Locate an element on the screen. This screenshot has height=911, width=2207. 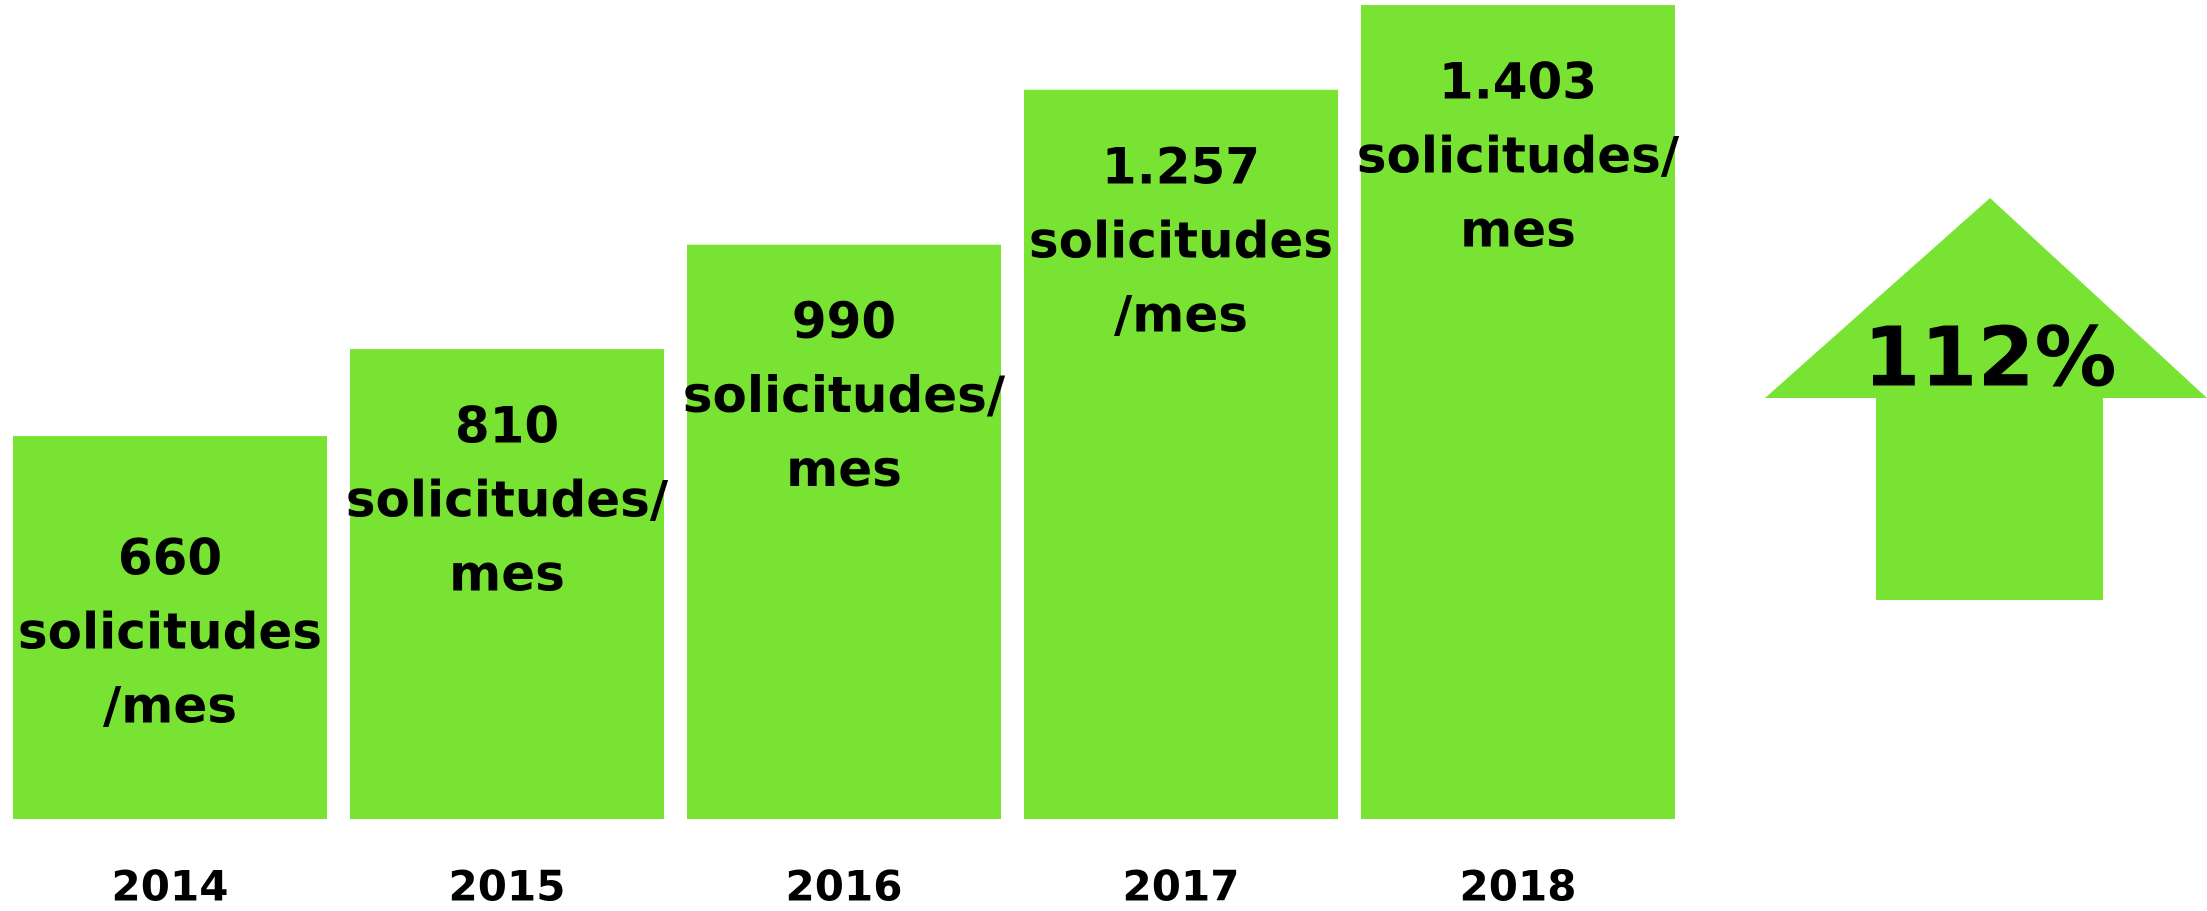
value-label: 660 is located at coordinates (170, 558).